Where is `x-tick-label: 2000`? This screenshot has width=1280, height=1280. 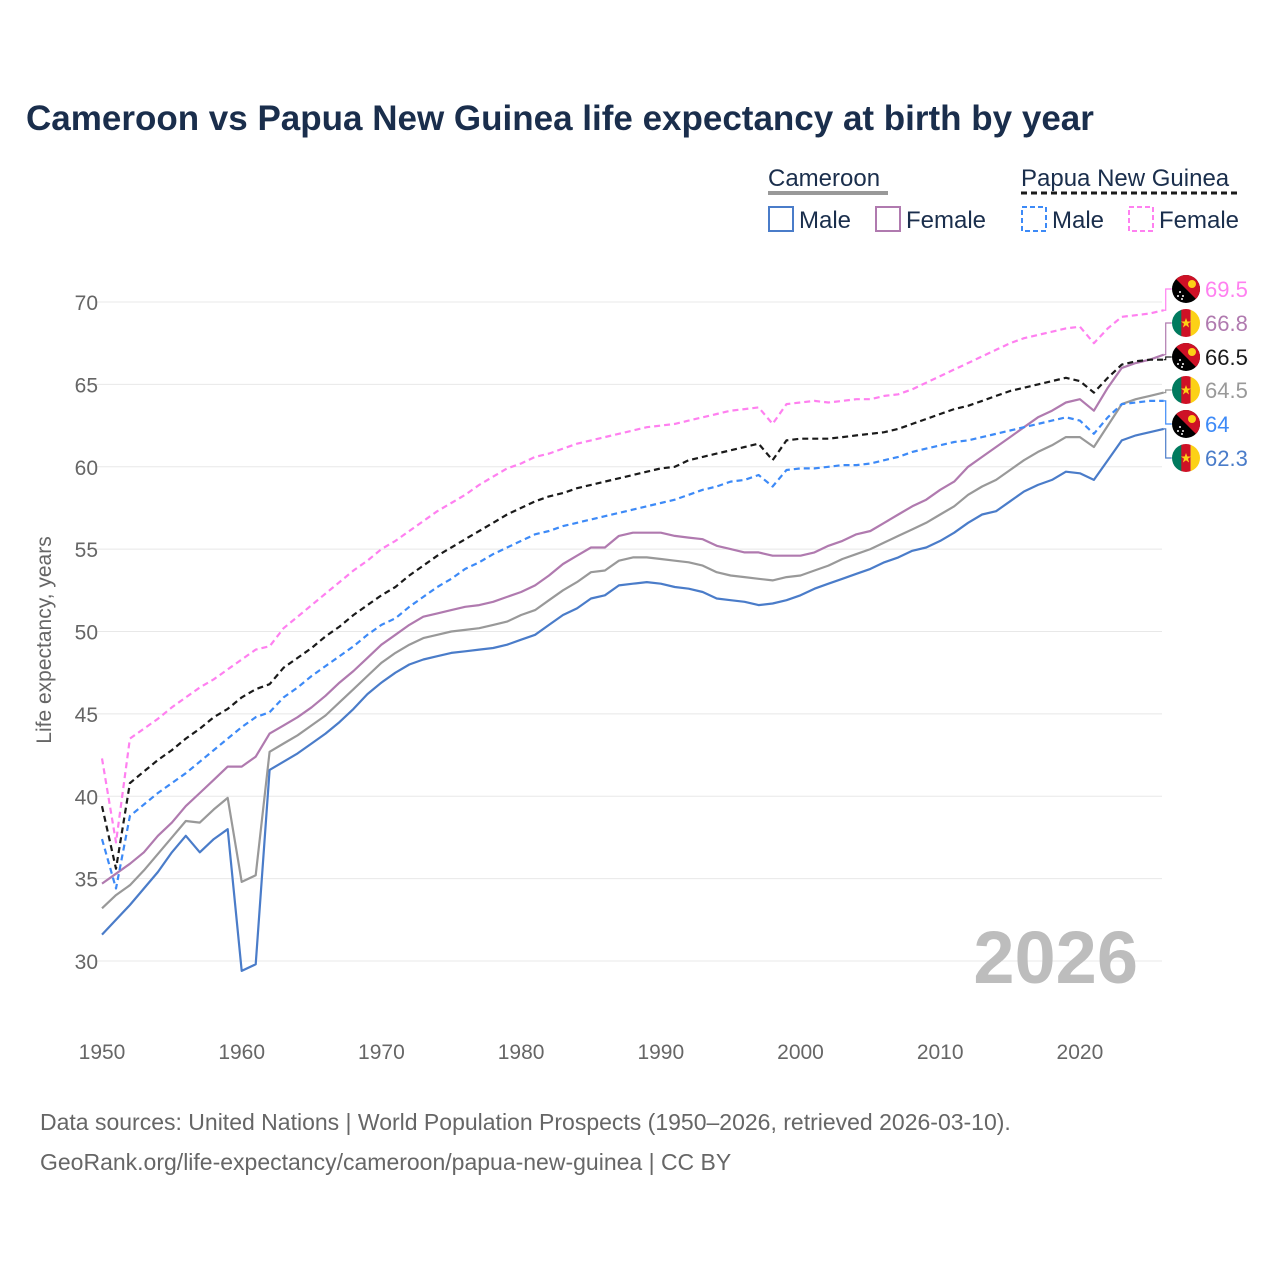
x-tick-label: 2000 is located at coordinates (800, 1052).